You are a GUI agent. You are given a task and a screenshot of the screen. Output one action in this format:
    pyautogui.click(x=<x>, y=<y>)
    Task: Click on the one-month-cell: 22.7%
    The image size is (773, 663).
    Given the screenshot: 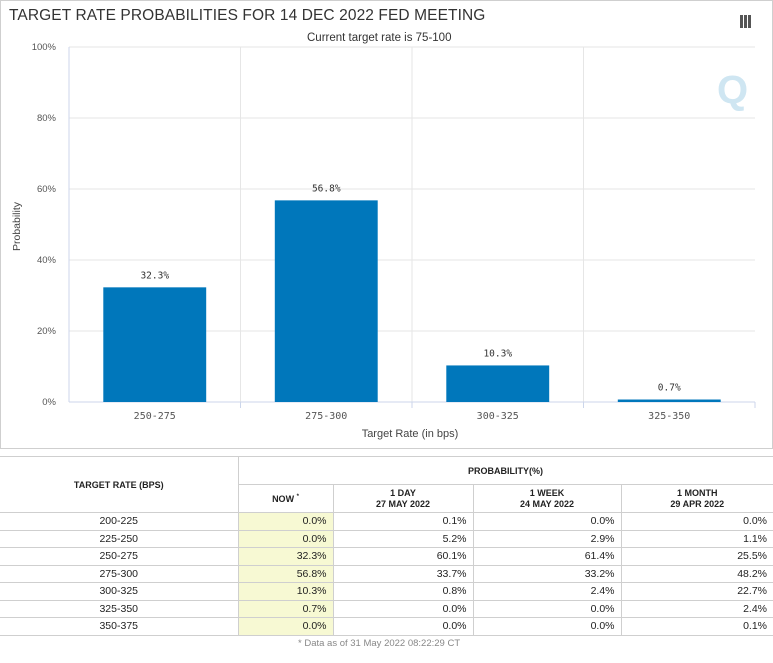 What is the action you would take?
    pyautogui.click(x=696, y=591)
    